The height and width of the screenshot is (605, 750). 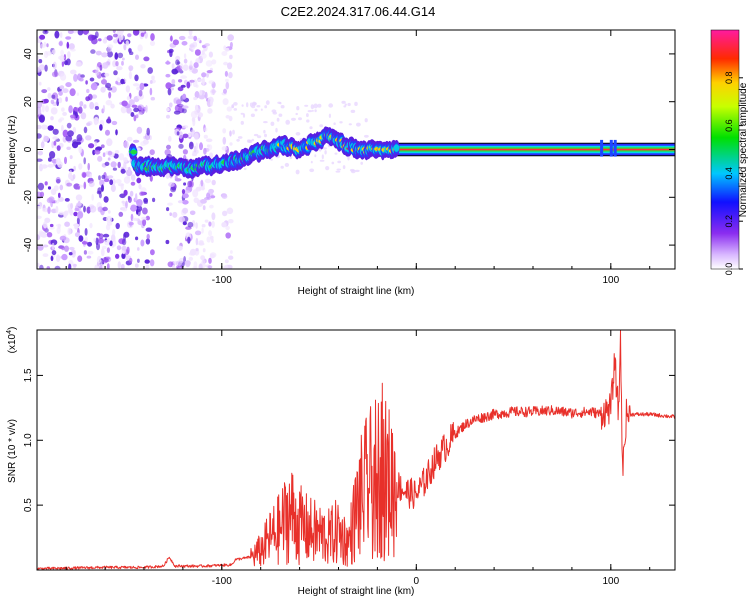 I want to click on signal-blob, so click(x=134, y=152).